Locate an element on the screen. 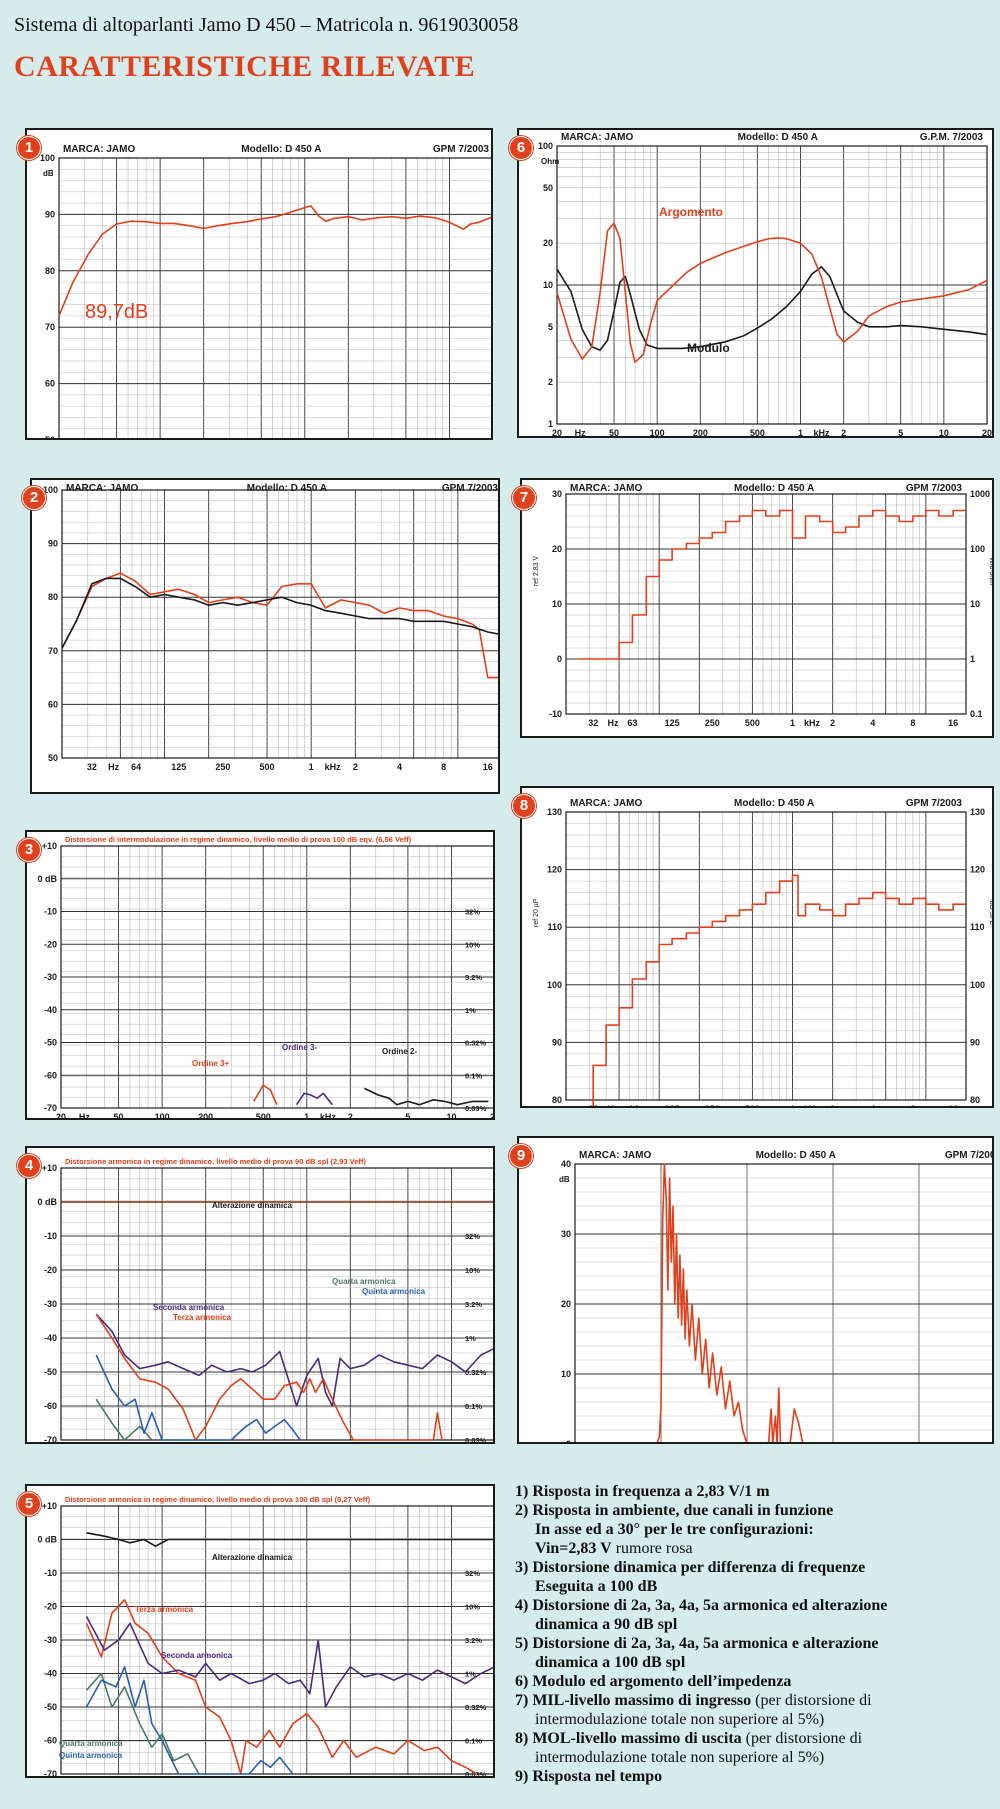 This screenshot has width=1000, height=1809. chart-c6-frame is located at coordinates (772, 285).